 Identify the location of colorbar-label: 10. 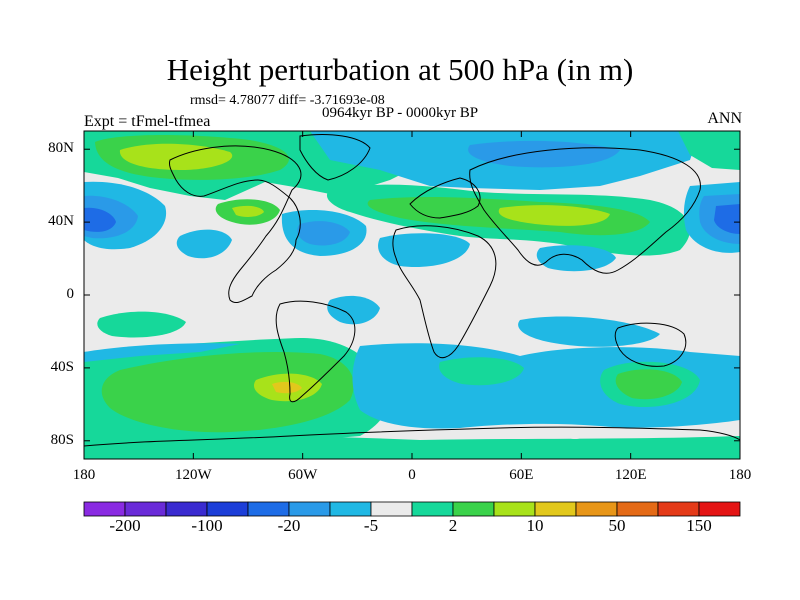
(535, 525).